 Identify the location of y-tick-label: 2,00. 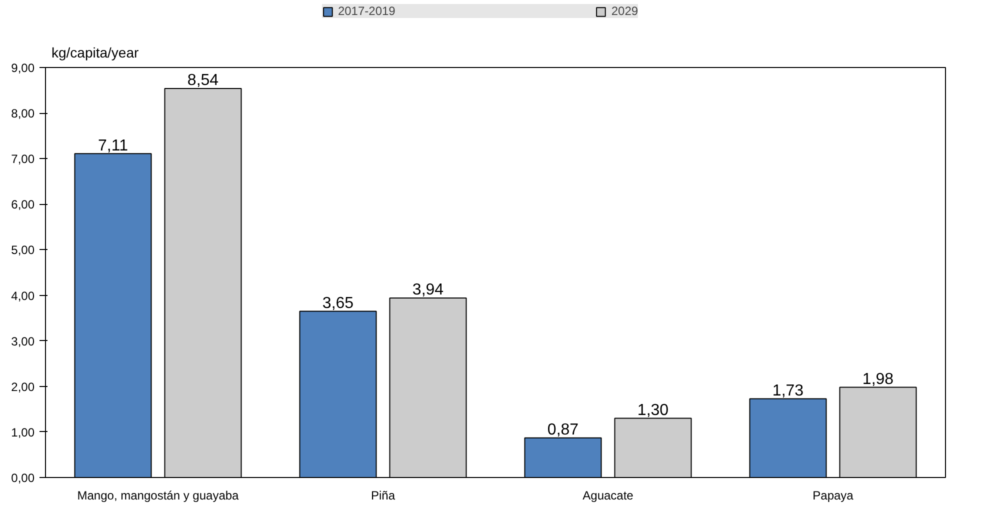
(23, 387).